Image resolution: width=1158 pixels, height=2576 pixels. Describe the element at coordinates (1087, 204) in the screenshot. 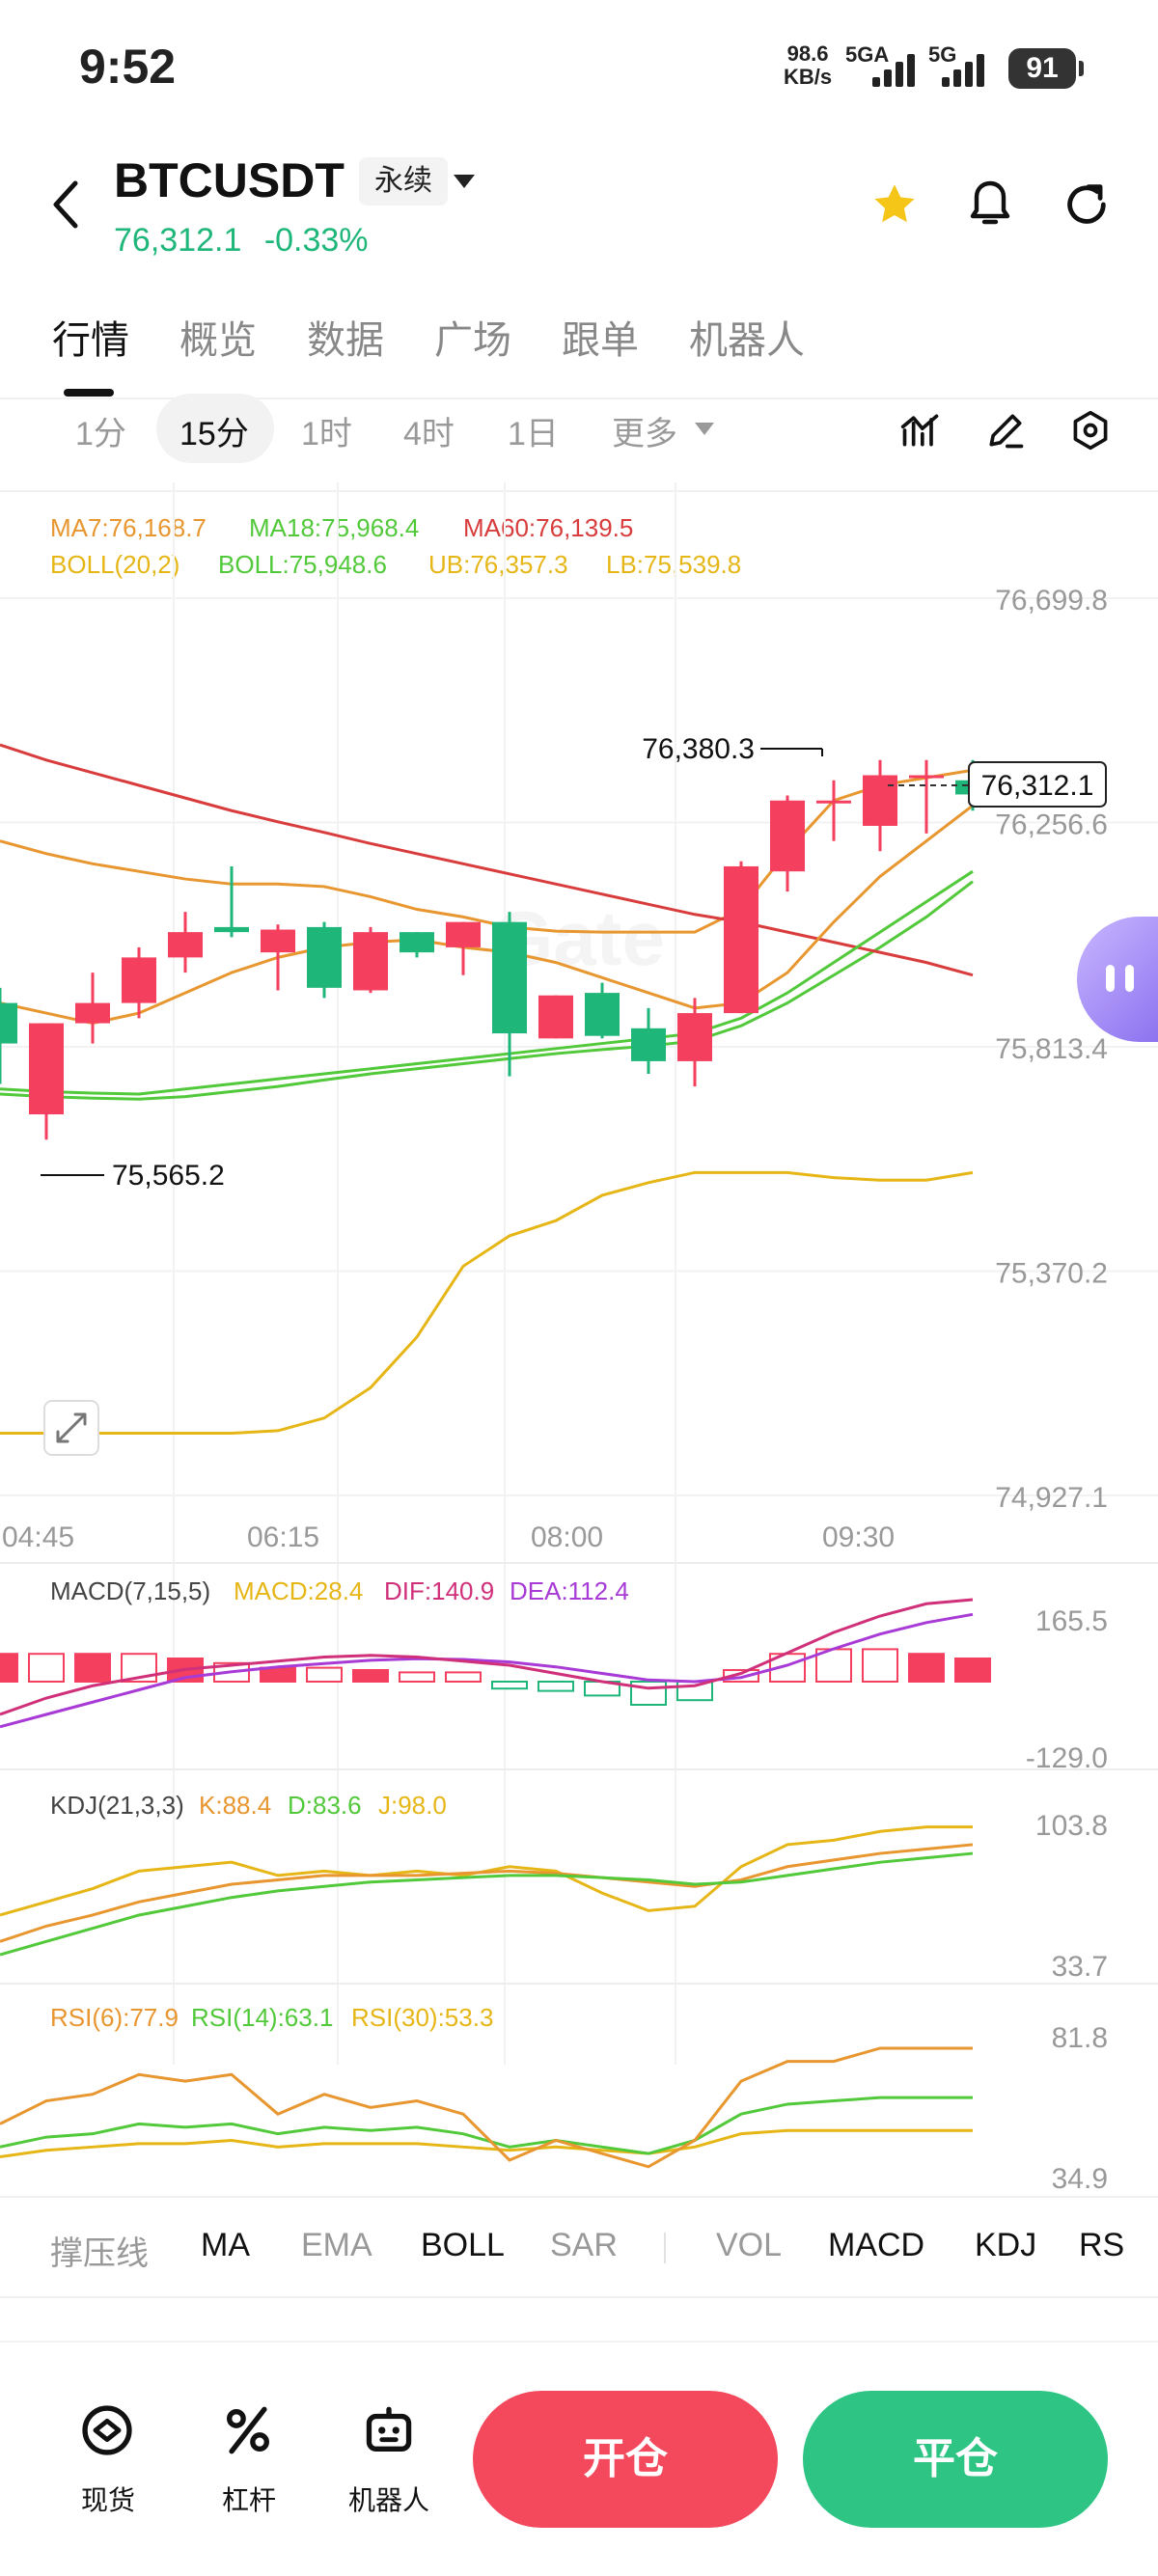

I see `share-icon` at that location.